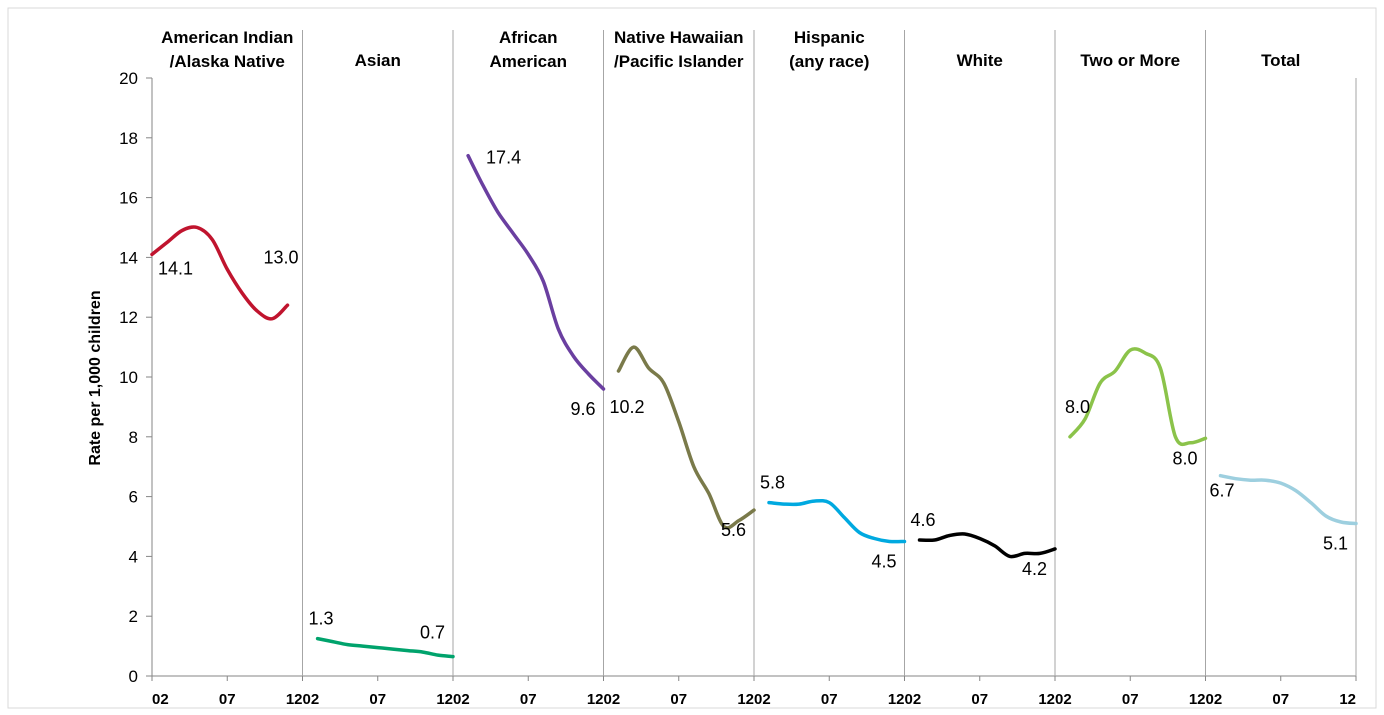  I want to click on panel: Two or More 02 07 12 8.0 8.0, so click(1131, 369).